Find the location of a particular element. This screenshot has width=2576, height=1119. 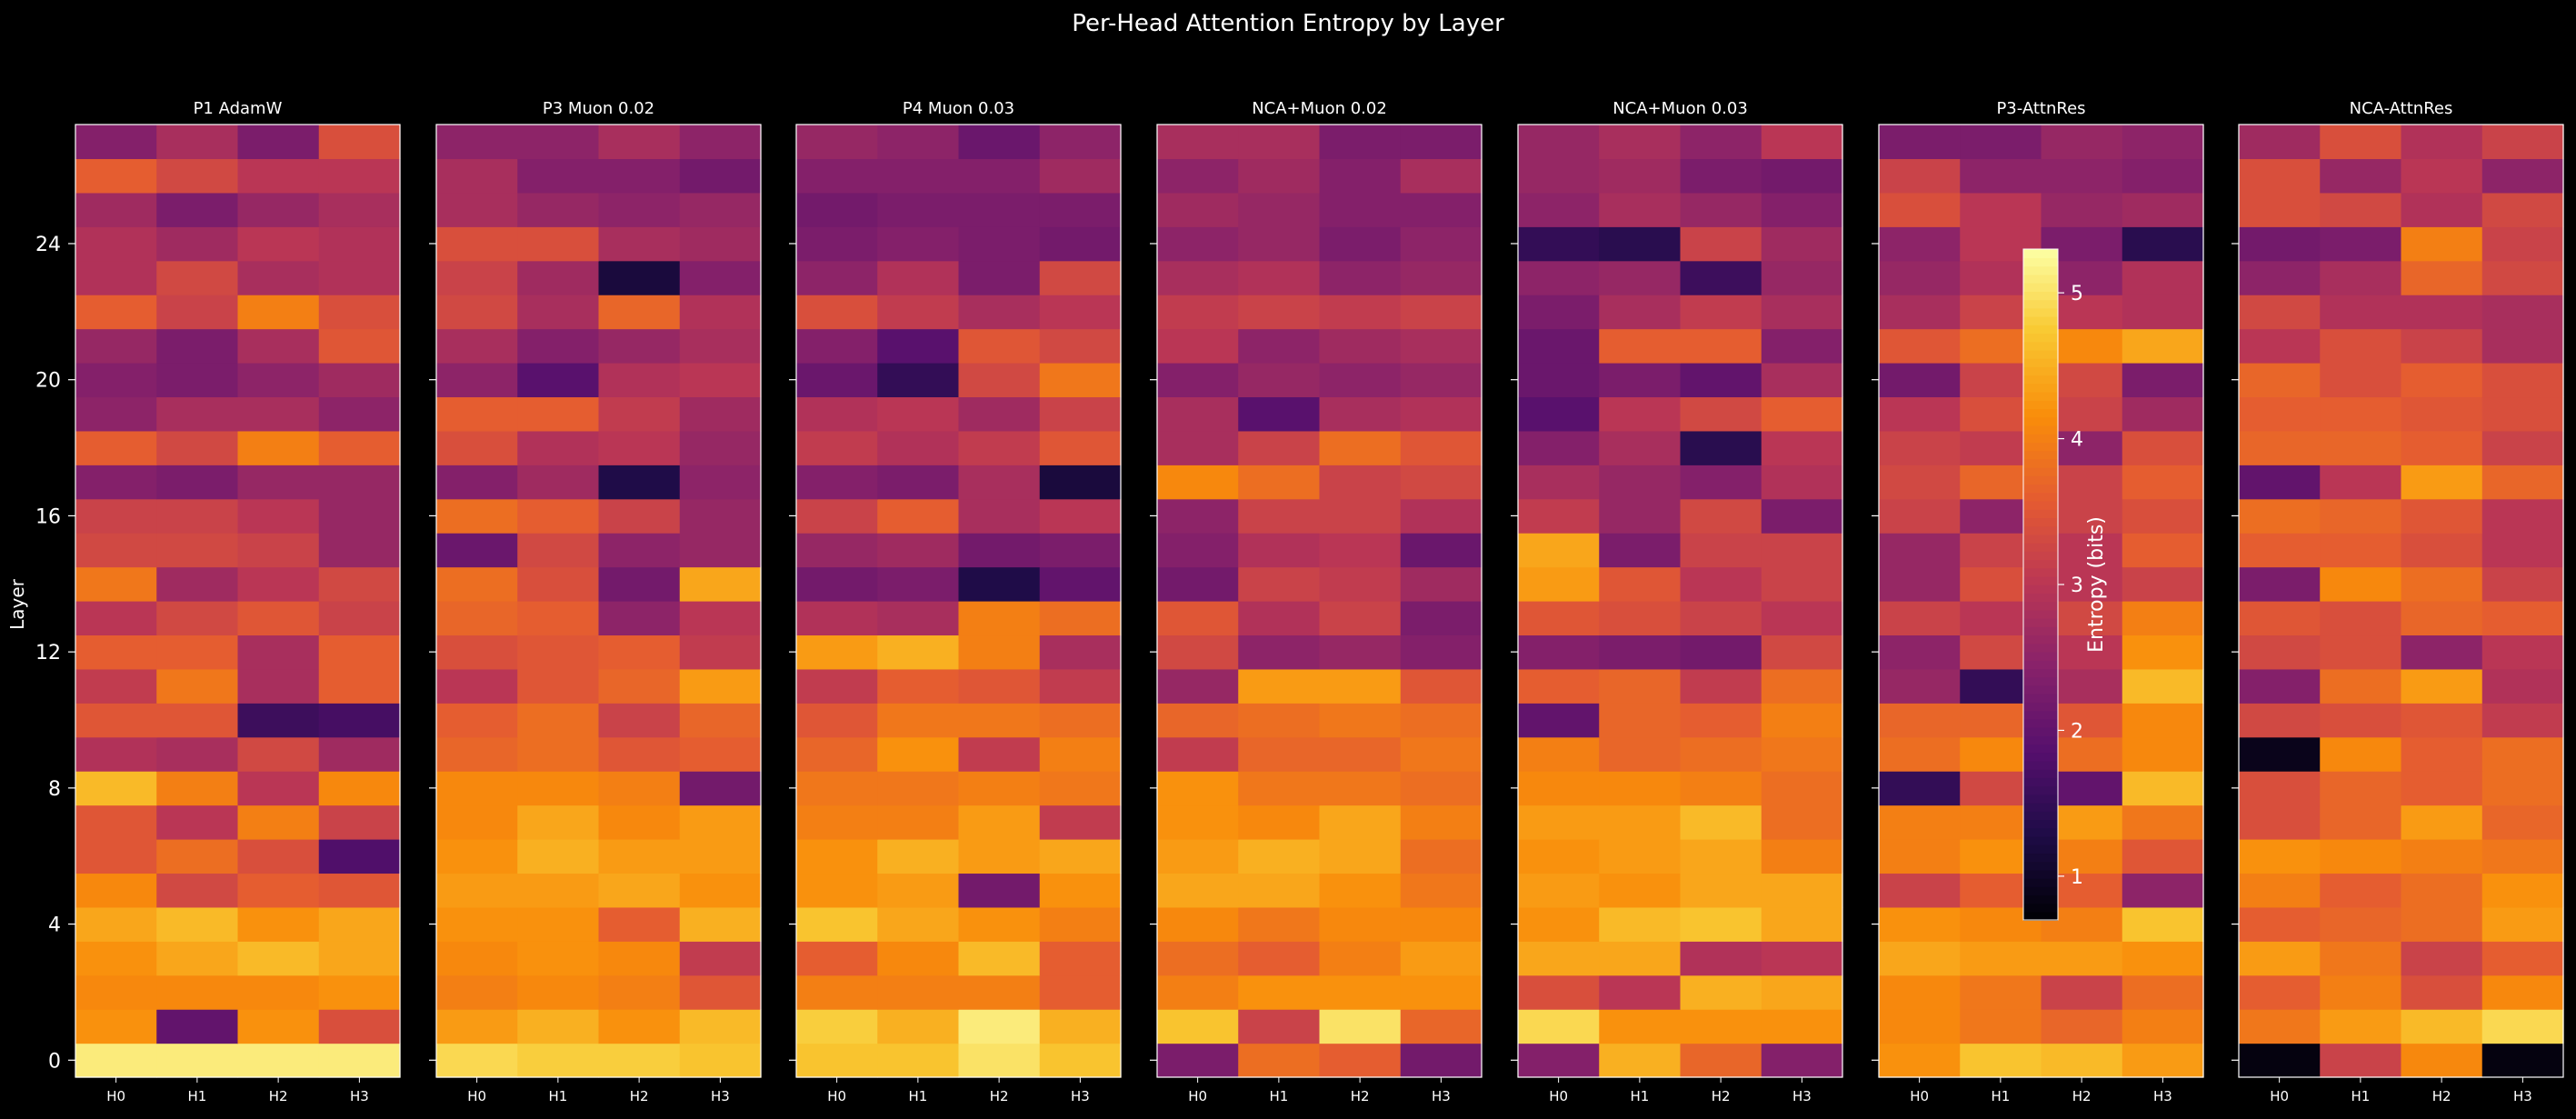

panel-title: P4 Muon 0.03 is located at coordinates (958, 108).